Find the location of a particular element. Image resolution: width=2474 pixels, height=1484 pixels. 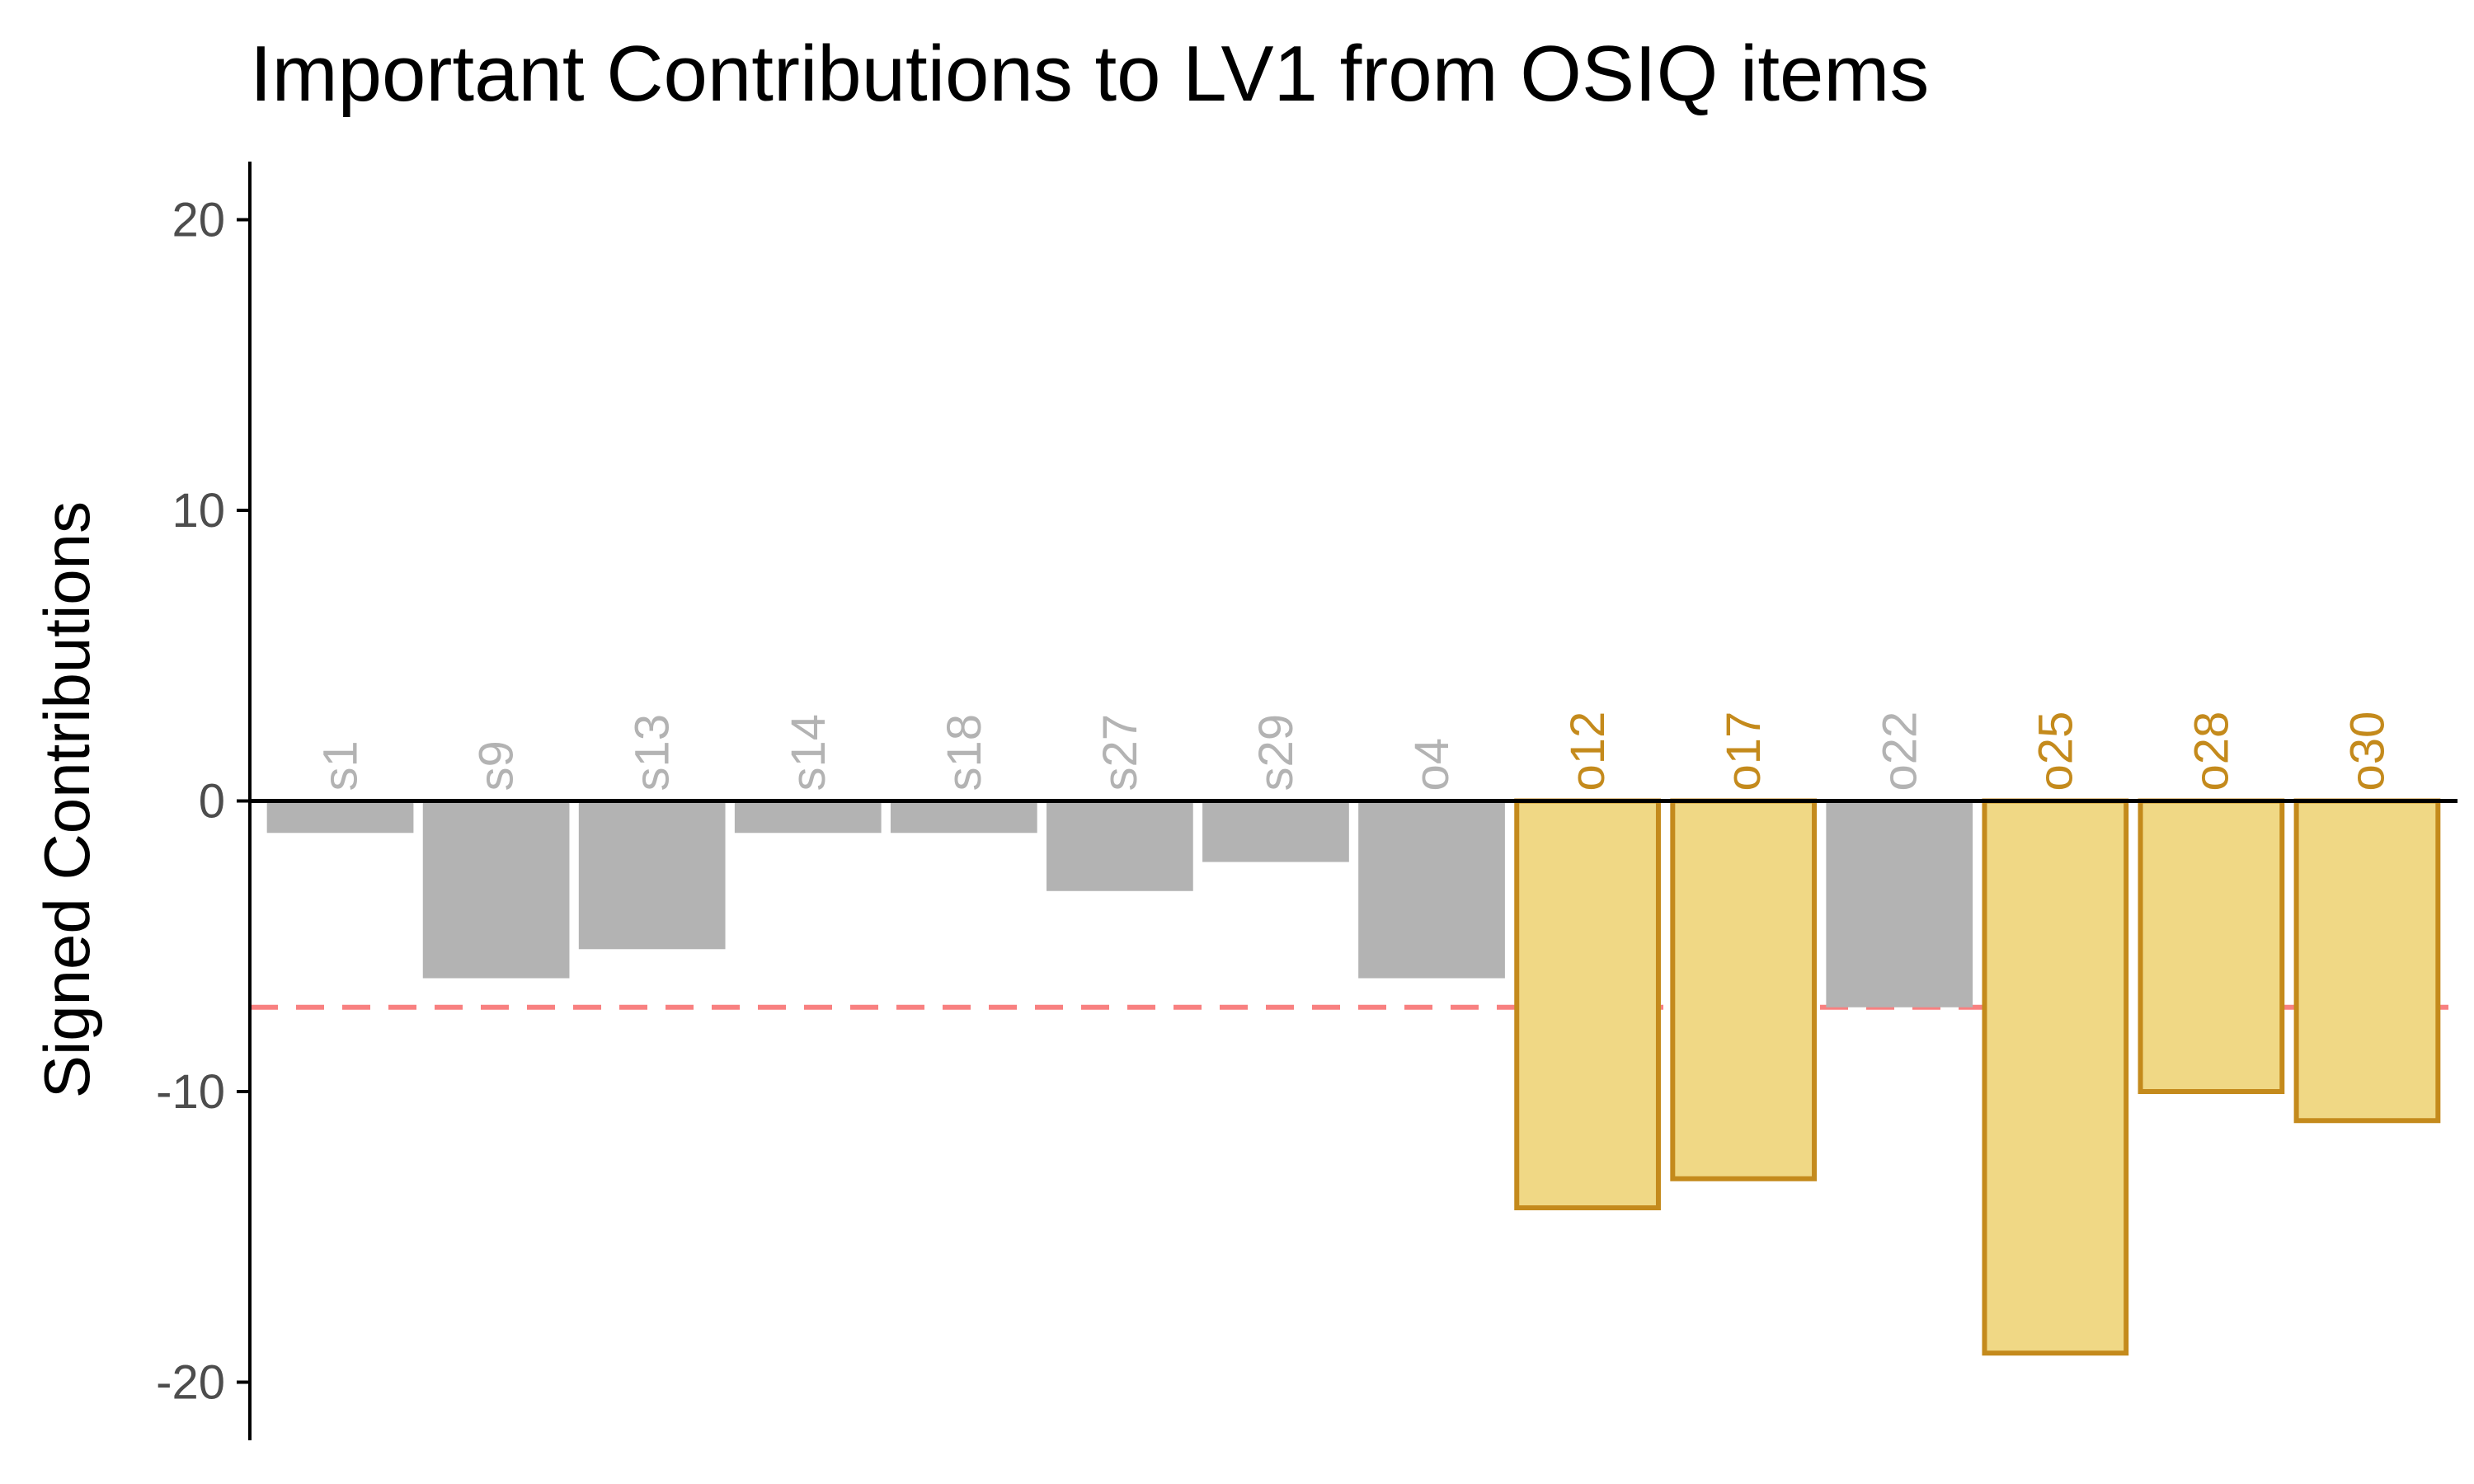

y-tick-label-20: 20 is located at coordinates (198, 220).